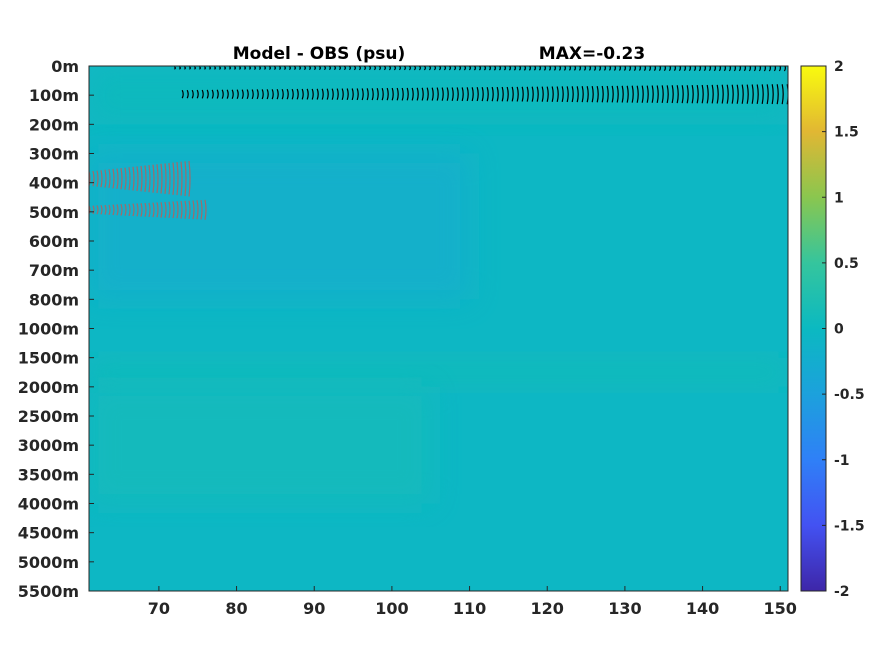 The height and width of the screenshot is (656, 875). Describe the element at coordinates (484, 94) in the screenshot. I see `contour-positive-100m` at that location.